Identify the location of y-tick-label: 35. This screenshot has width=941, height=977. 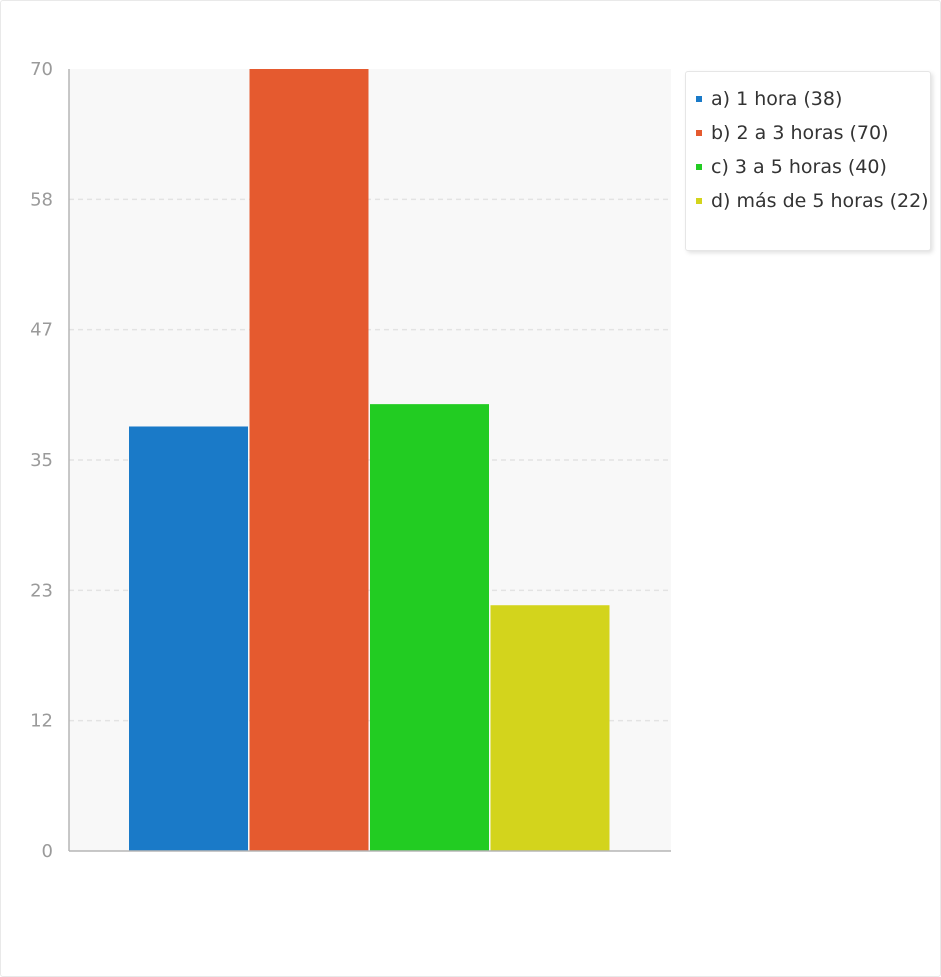
(41, 460).